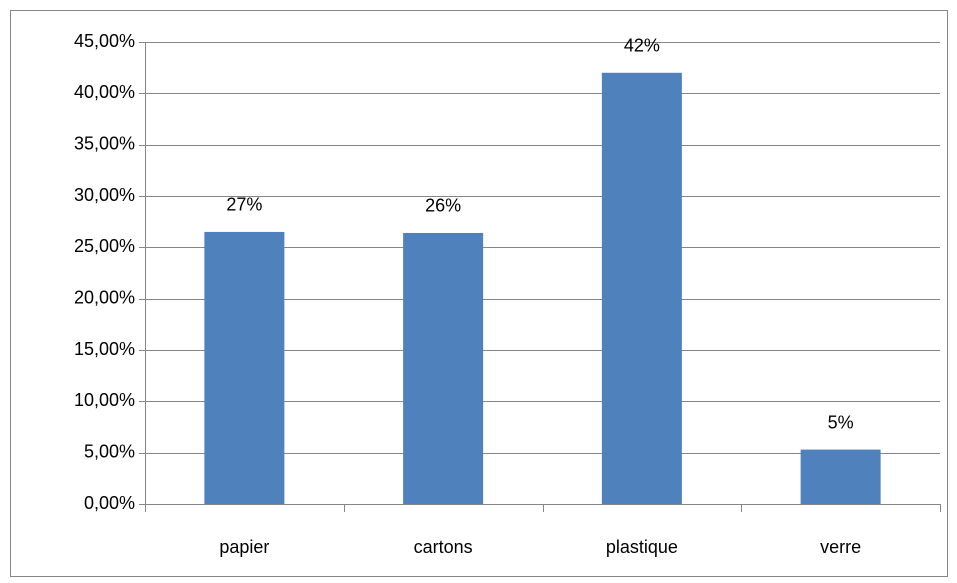  I want to click on x-tick-label: cartons, so click(443, 547).